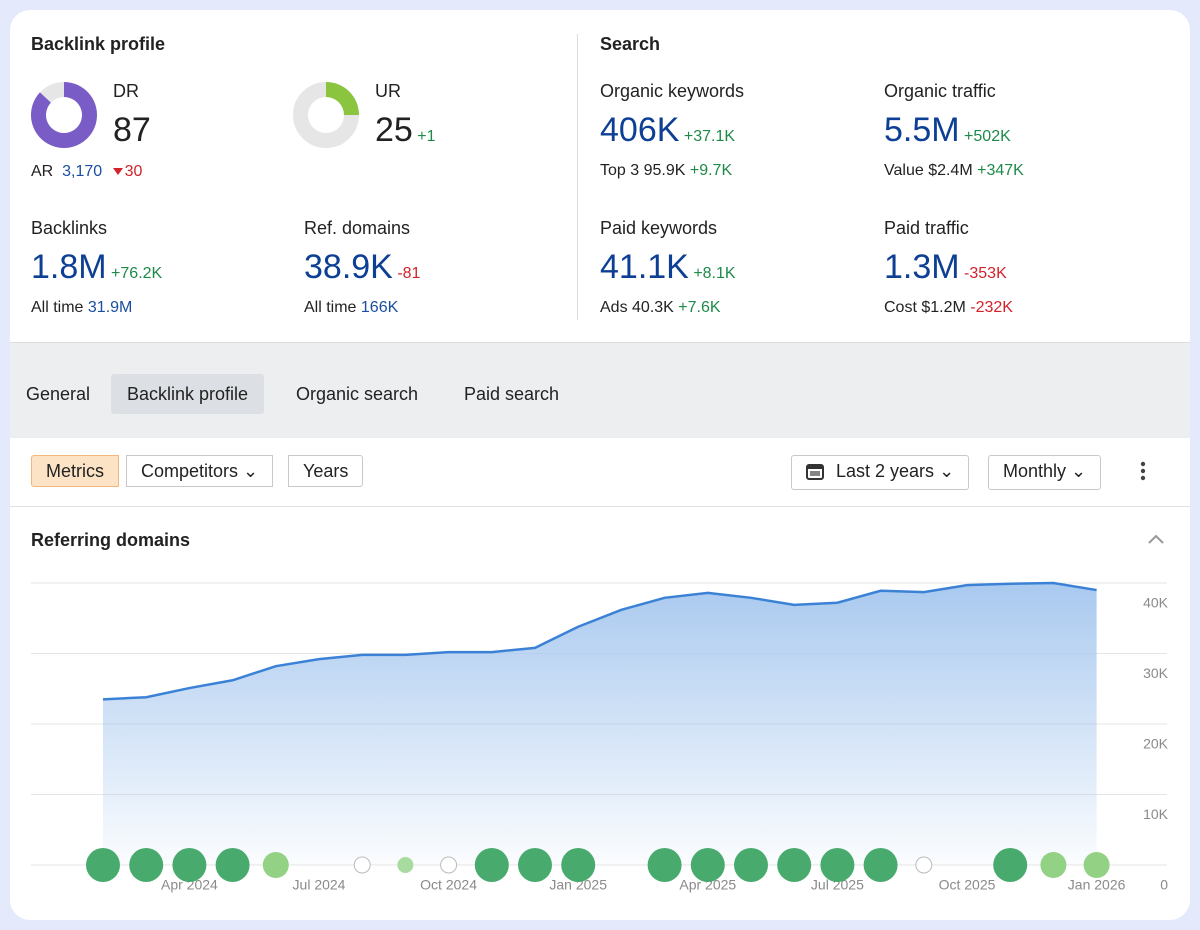  What do you see at coordinates (137, 273) in the screenshot?
I see `metric-change: +76.2K` at bounding box center [137, 273].